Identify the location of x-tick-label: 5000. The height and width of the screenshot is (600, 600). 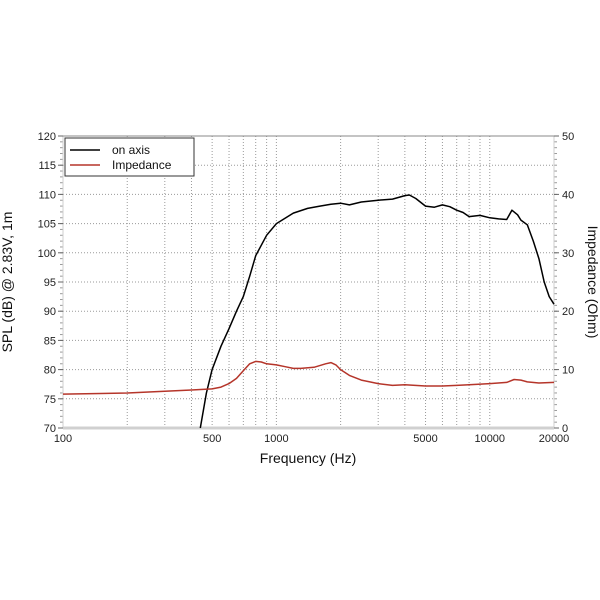
(425, 439).